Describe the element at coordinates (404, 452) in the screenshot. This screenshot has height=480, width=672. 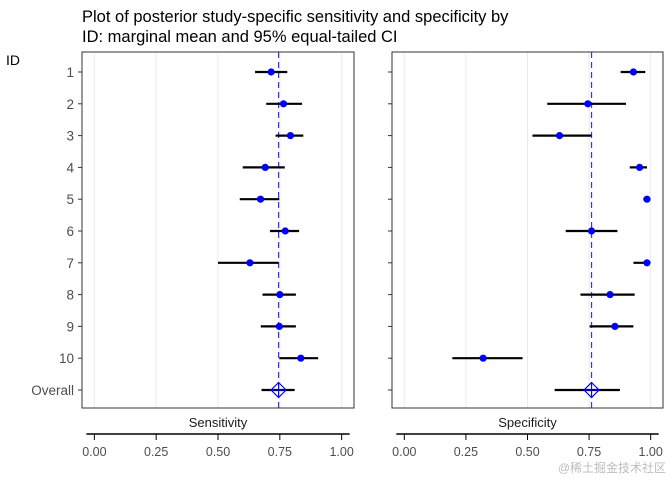
I see `specificity-x-tick-label: 0.00` at that location.